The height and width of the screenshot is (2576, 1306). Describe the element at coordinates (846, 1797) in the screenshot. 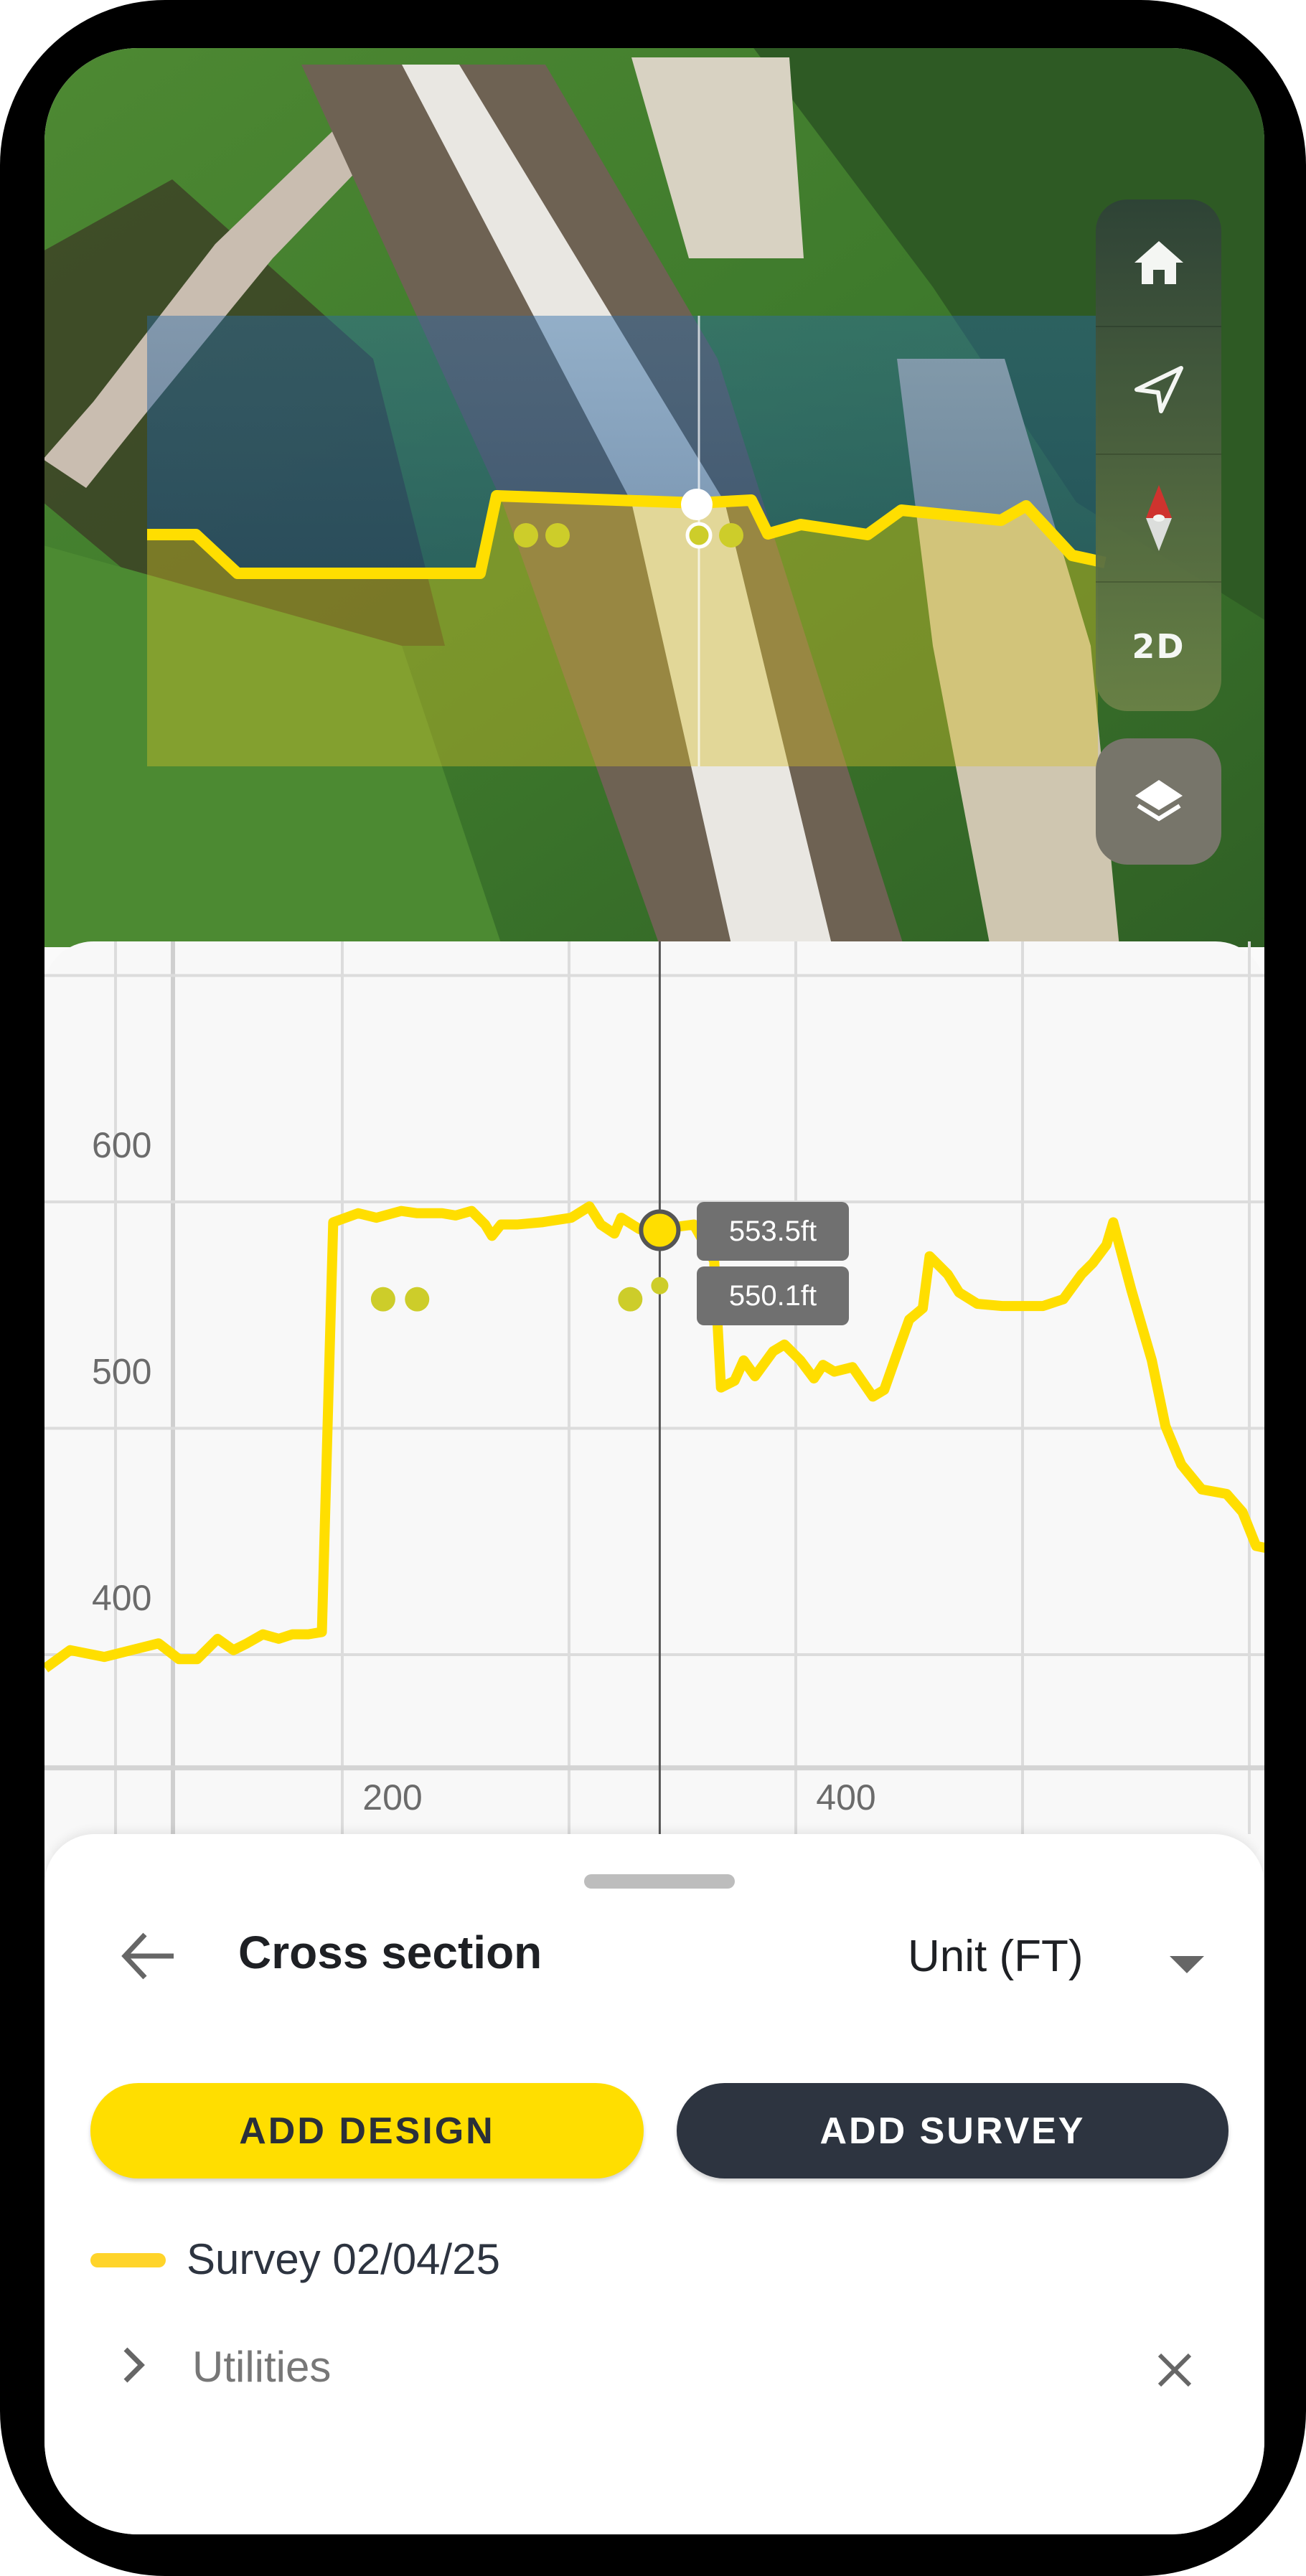

I see `x-tick-label: 400` at that location.